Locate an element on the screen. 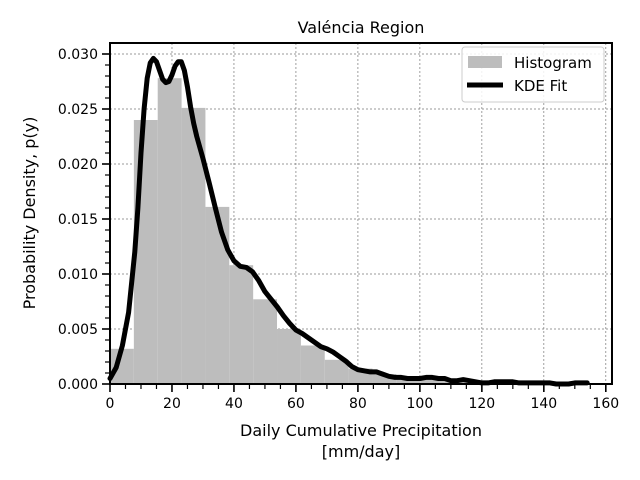  x-tick-label: 100 is located at coordinates (420, 404).